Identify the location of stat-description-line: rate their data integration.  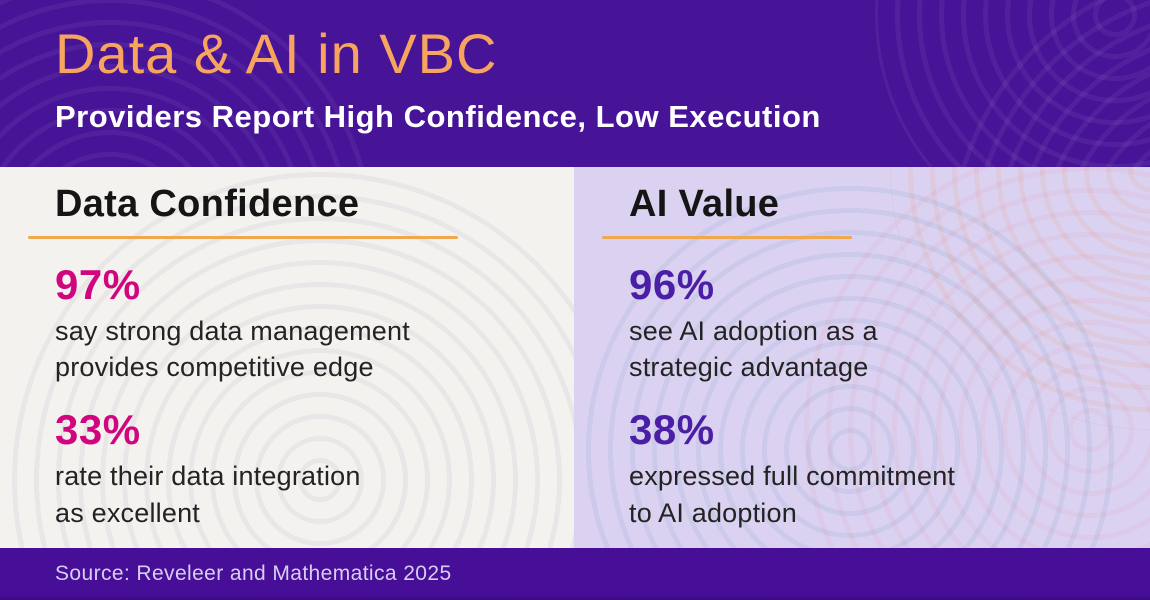
(208, 476).